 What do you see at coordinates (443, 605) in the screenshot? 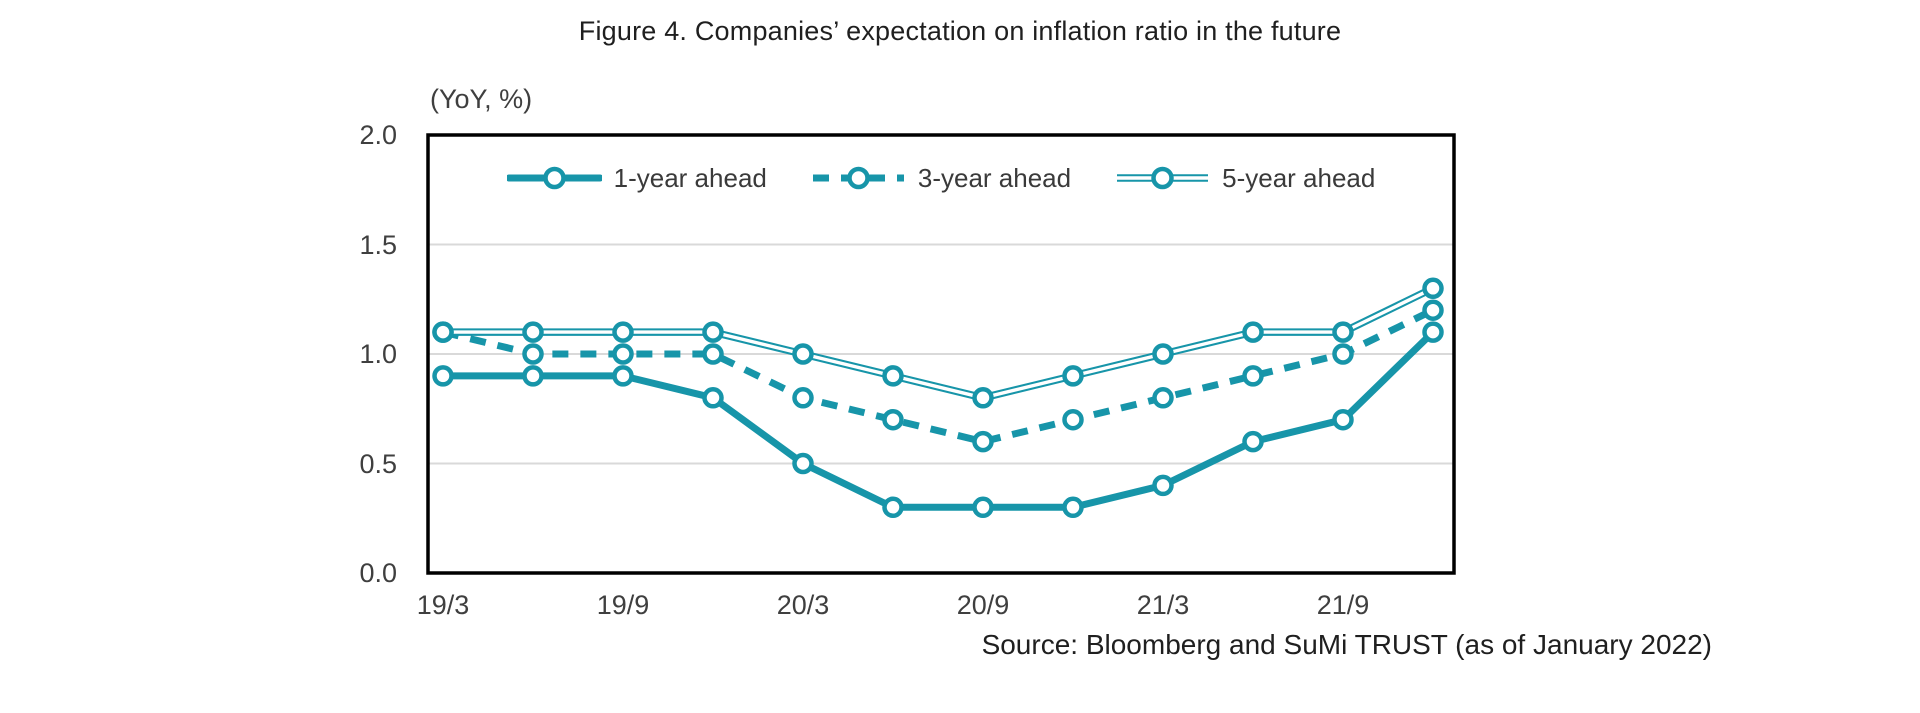
I see `x-tick-label: 19/3` at bounding box center [443, 605].